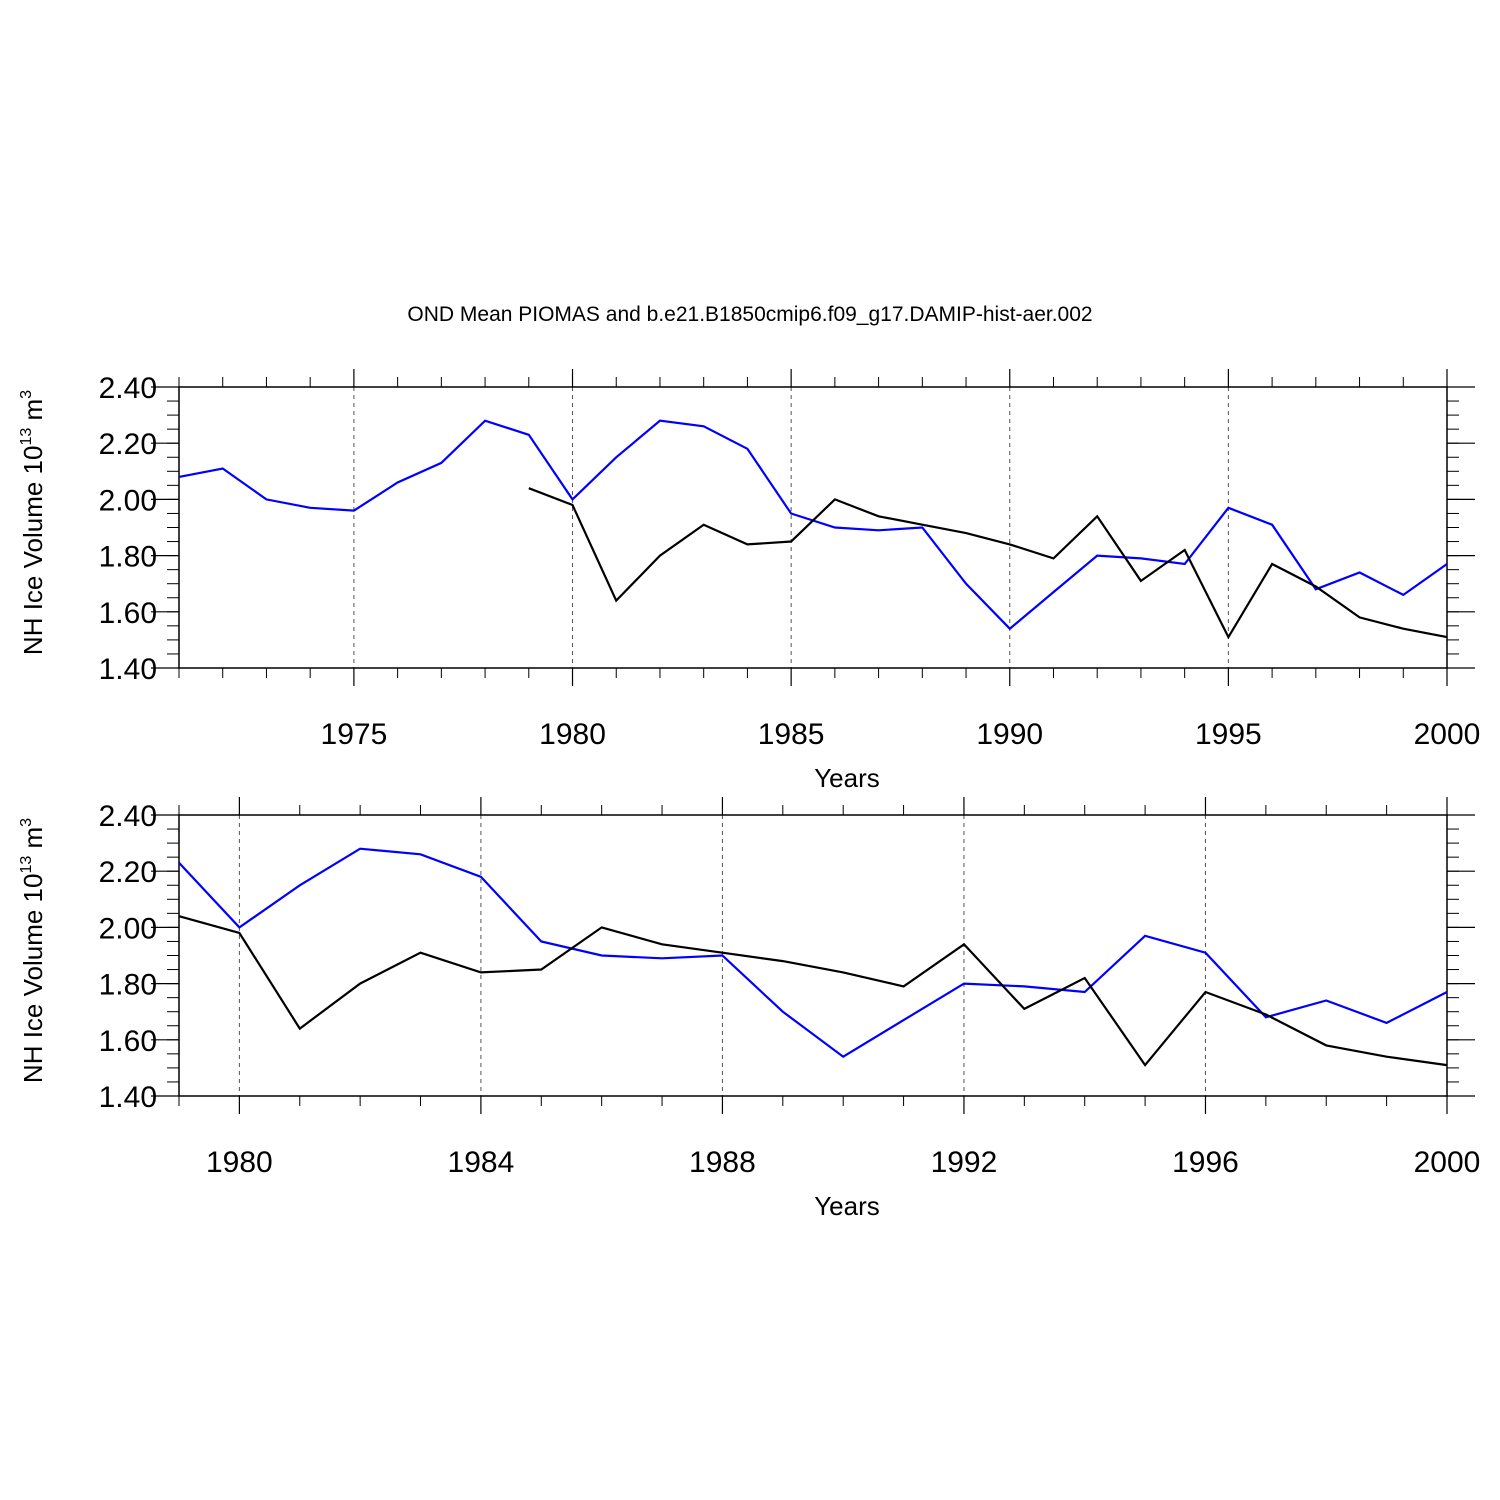  I want to click on x-tick-label: 1988, so click(722, 1162).